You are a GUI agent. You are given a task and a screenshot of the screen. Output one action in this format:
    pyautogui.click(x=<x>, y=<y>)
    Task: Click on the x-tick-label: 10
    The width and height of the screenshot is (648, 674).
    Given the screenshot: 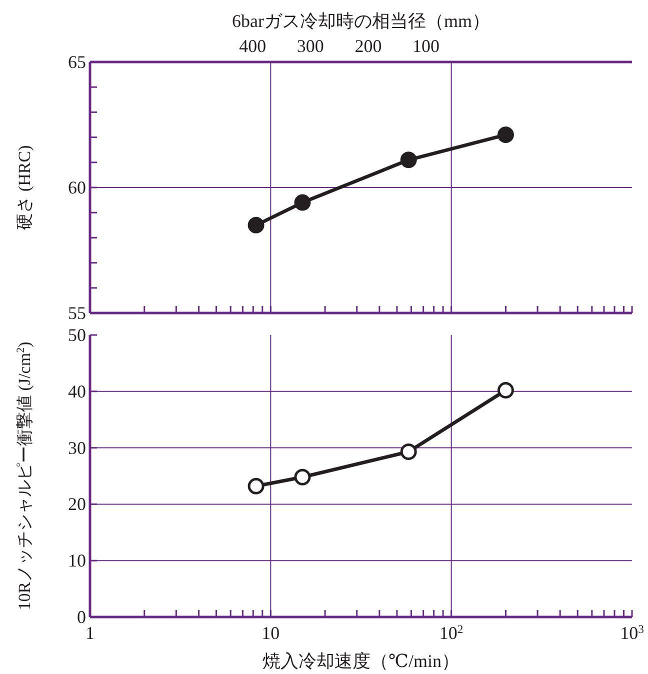 What is the action you would take?
    pyautogui.click(x=271, y=633)
    